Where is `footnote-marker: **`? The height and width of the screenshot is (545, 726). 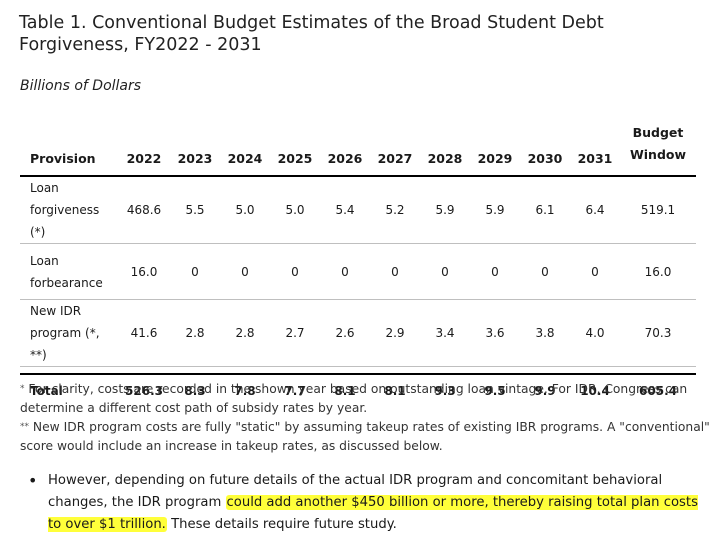 footnote-marker: ** is located at coordinates (24, 427).